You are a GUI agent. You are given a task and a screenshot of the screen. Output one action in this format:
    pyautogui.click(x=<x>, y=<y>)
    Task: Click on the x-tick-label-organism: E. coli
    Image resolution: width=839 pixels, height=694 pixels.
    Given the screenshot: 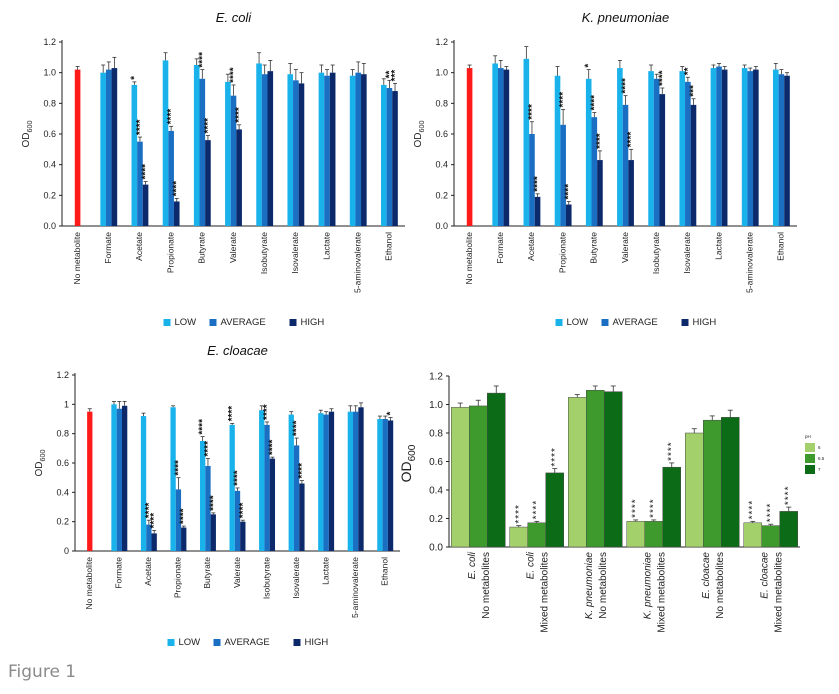 What is the action you would take?
    pyautogui.click(x=530, y=565)
    